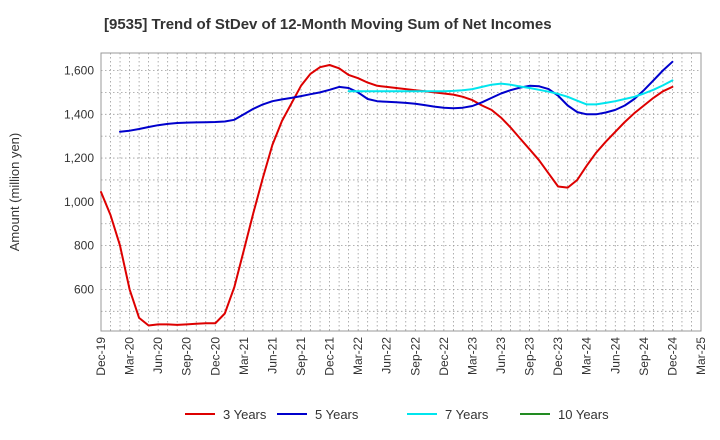 The image size is (720, 440). Describe the element at coordinates (330, 356) in the screenshot. I see `x-tick-label: Dec-21` at that location.